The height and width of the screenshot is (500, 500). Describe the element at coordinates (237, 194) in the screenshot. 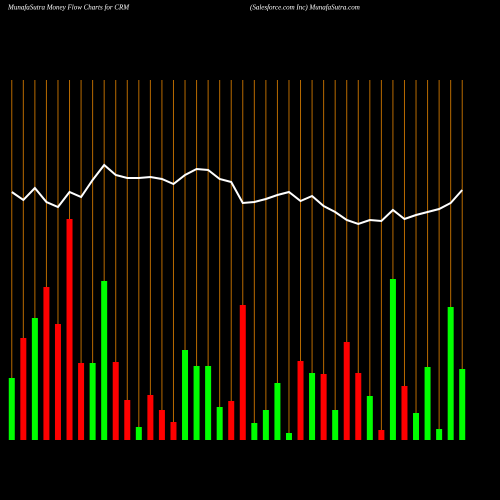

I see `money-flow-line` at that location.